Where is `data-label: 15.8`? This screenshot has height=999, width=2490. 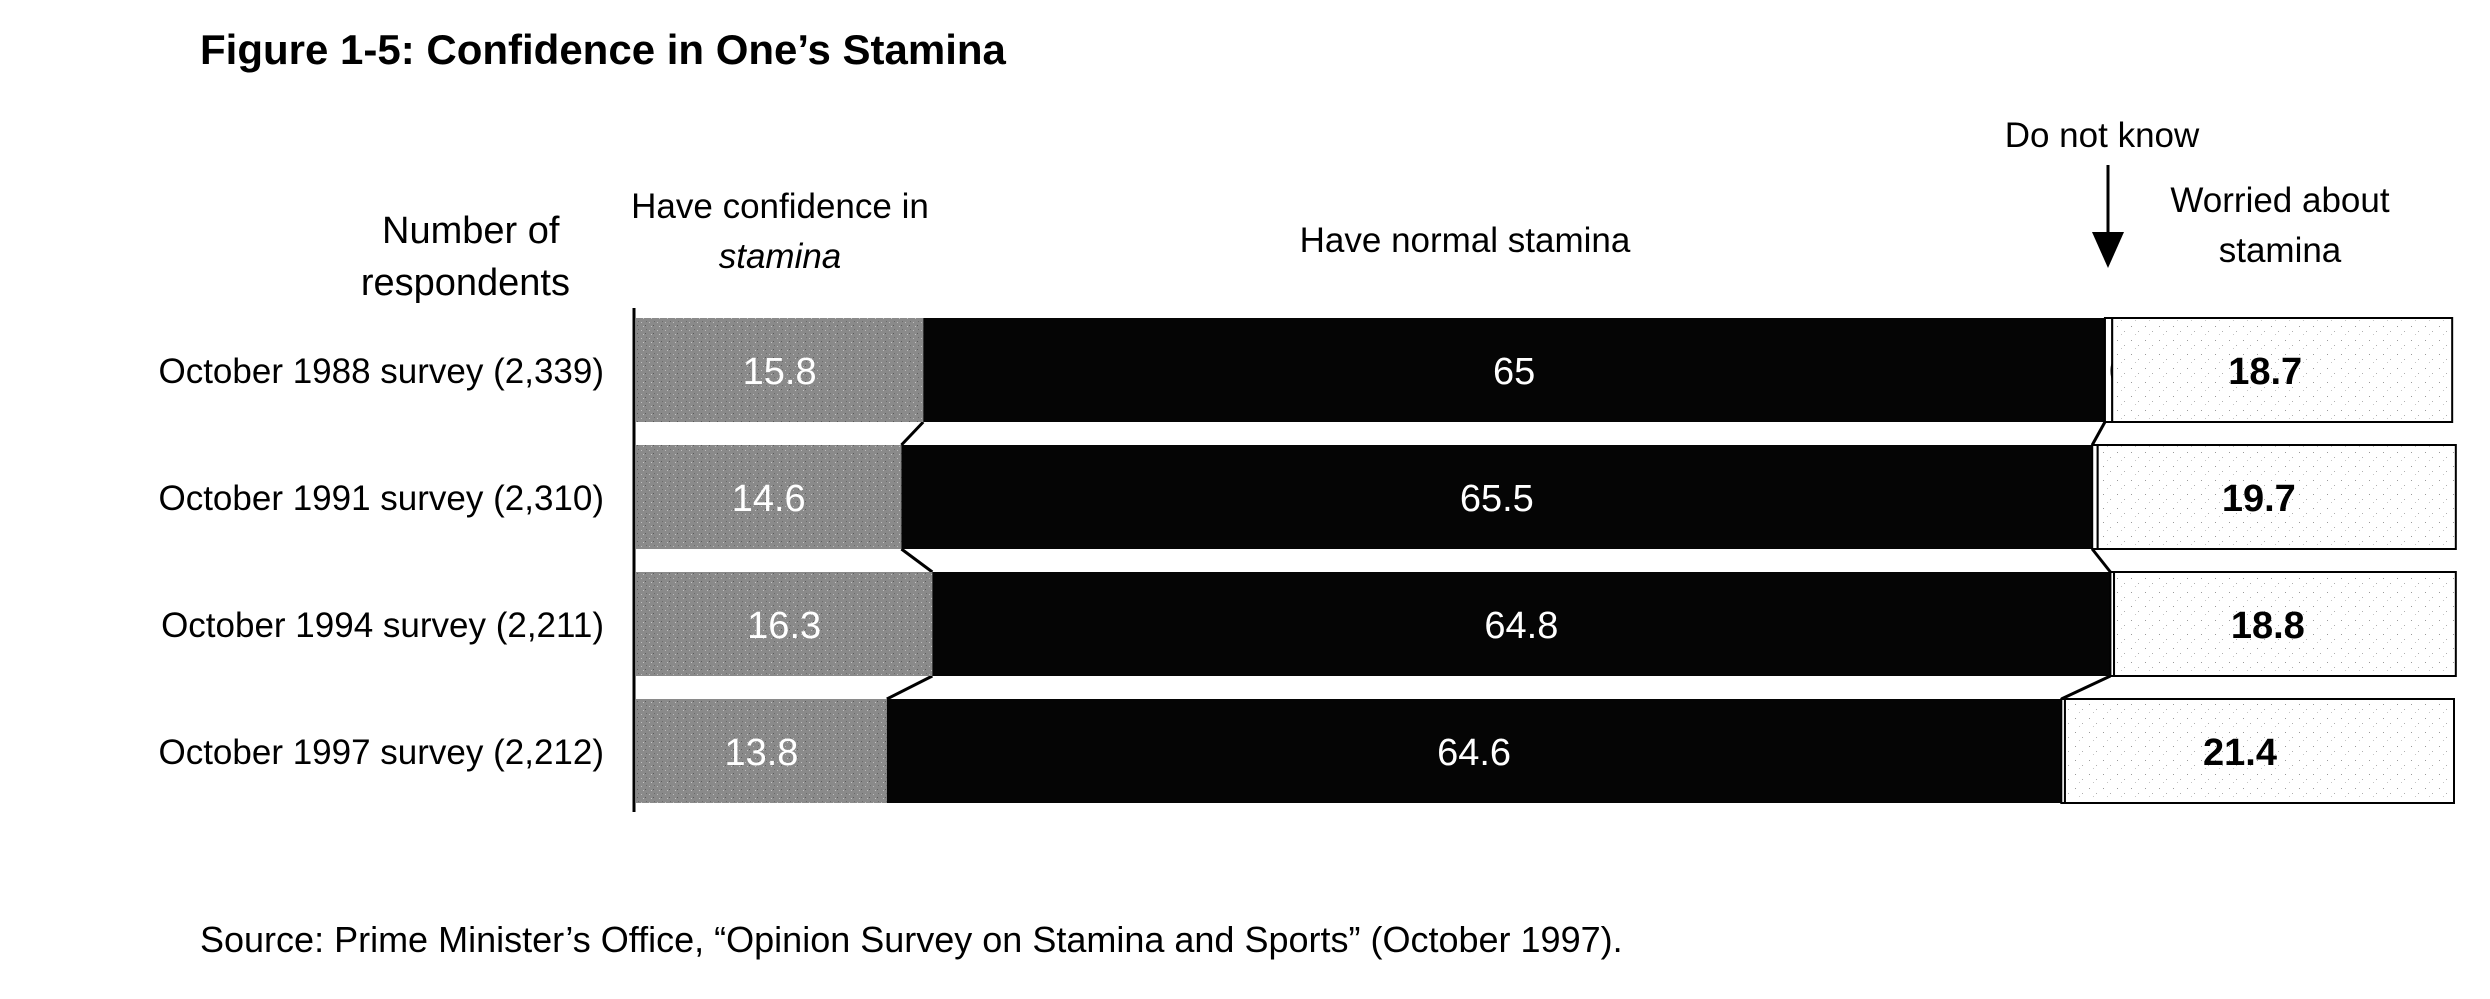
data-label: 15.8 is located at coordinates (780, 372).